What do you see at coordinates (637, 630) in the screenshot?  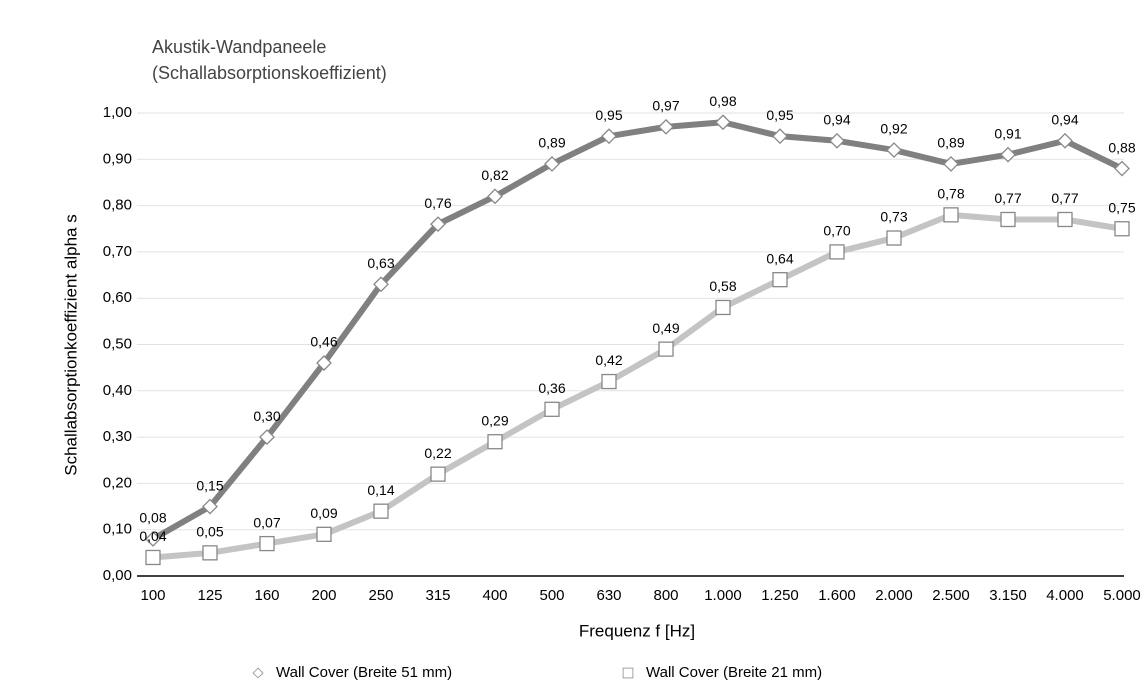 I see `x-axis-title: Frequenz f [Hz]` at bounding box center [637, 630].